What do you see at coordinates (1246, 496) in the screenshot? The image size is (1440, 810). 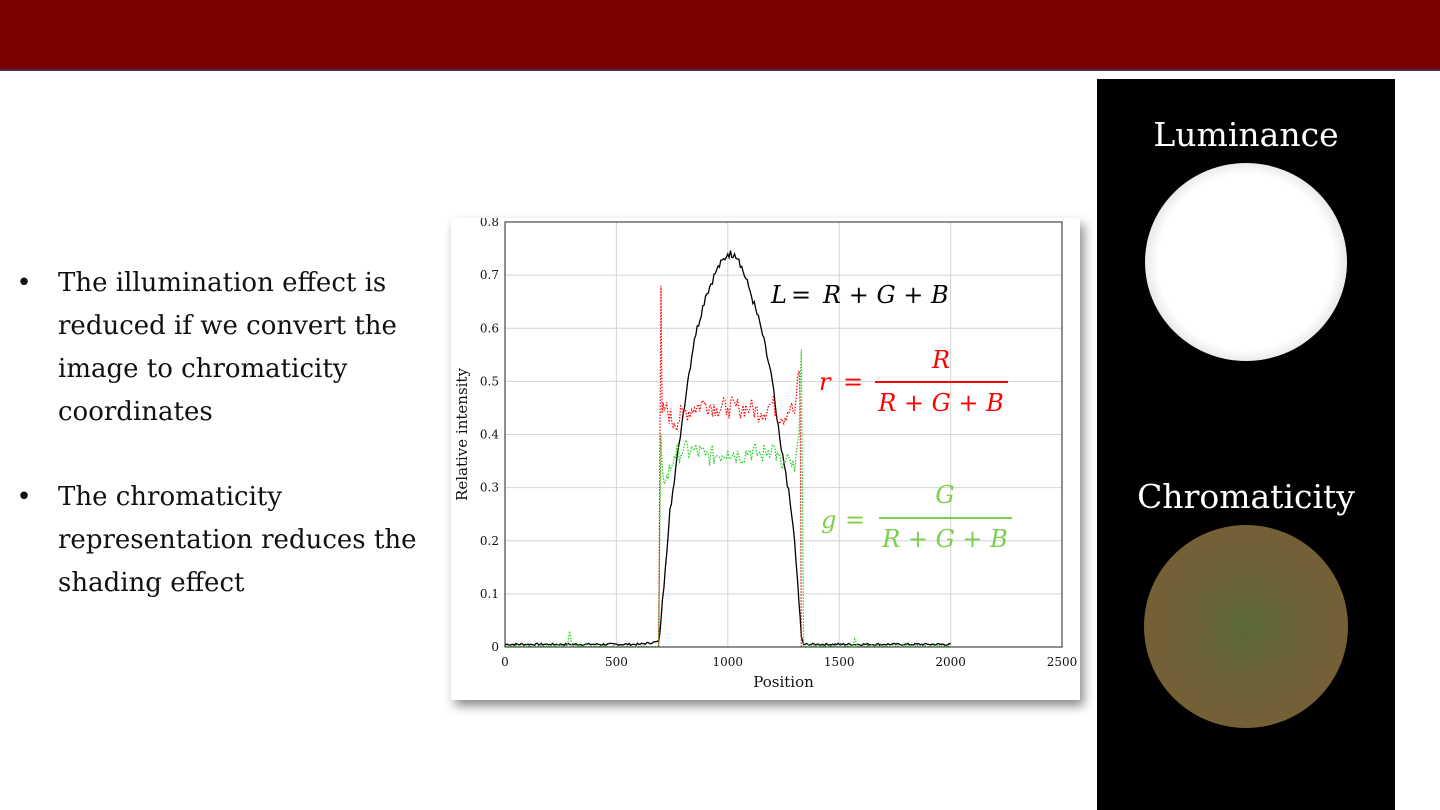 I see `chromaticity-title: Chromaticity` at bounding box center [1246, 496].